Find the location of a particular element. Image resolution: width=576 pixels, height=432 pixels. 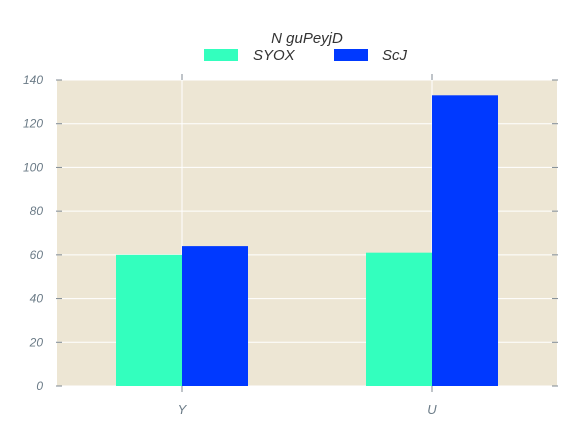

y-tick-label: 100 is located at coordinates (33, 167).